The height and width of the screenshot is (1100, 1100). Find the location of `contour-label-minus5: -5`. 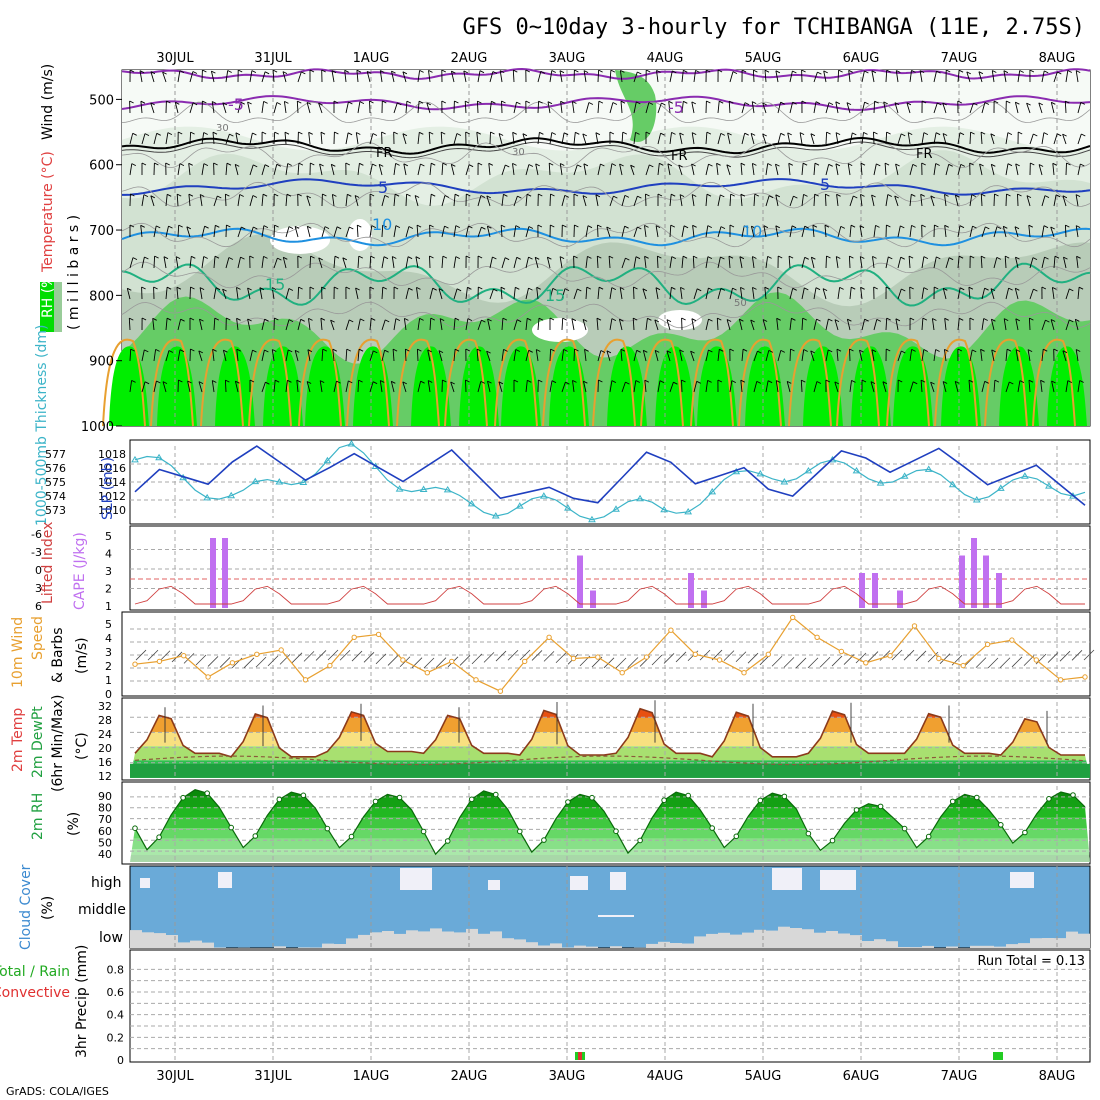

contour-label-minus5: -5 is located at coordinates (236, 104).